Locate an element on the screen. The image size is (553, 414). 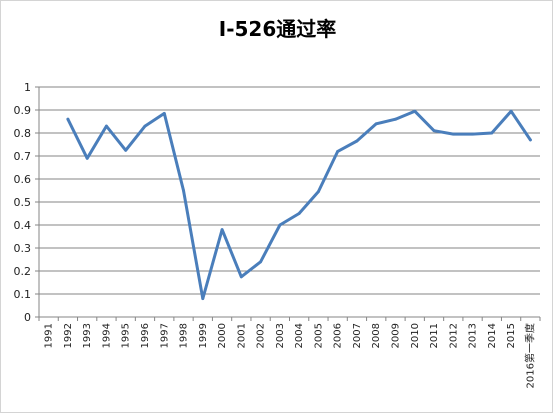
y-tick-label: 0.8 is located at coordinates (23, 133).